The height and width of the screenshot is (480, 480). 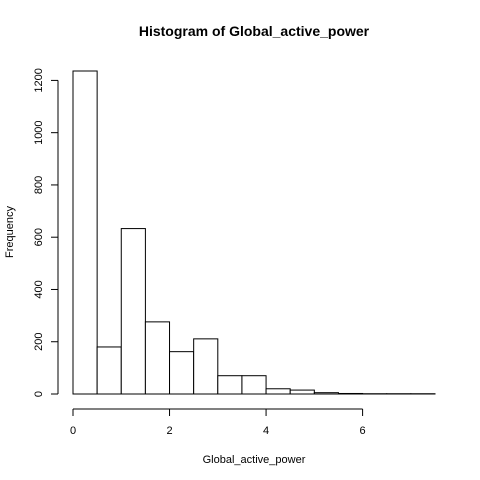 What do you see at coordinates (46, 232) in the screenshot?
I see `y-axis: 0 200 400 600 800 1000 1200` at bounding box center [46, 232].